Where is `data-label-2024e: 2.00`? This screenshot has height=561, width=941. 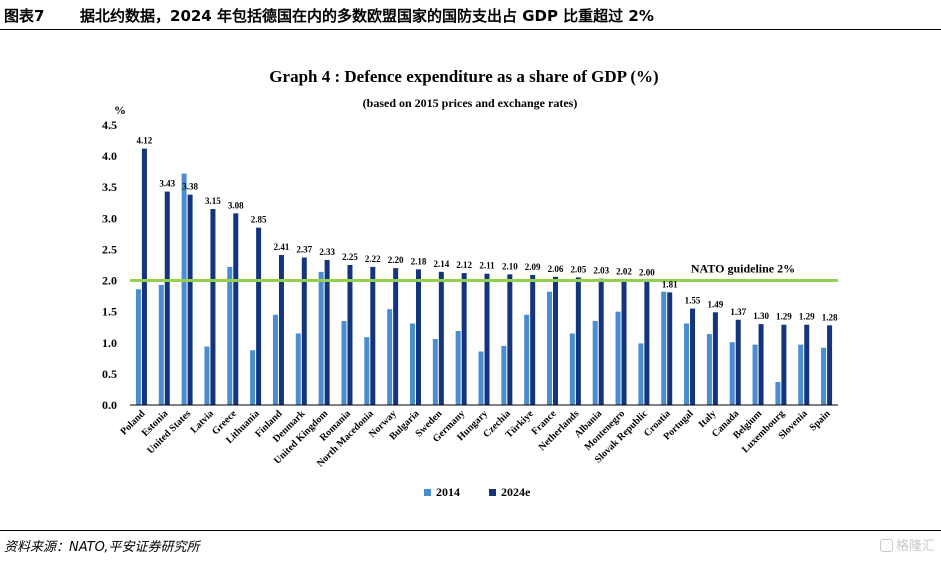
data-label-2024e: 2.00 is located at coordinates (647, 273).